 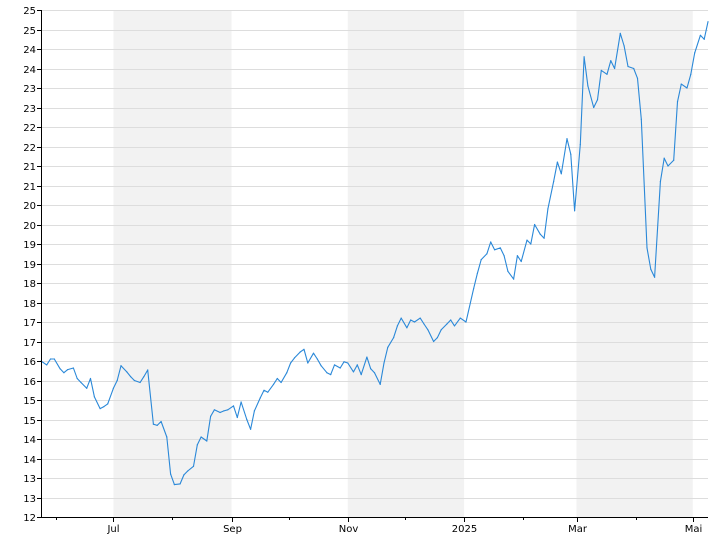 What do you see at coordinates (29, 518) in the screenshot?
I see `y-tick-label: 12` at bounding box center [29, 518].